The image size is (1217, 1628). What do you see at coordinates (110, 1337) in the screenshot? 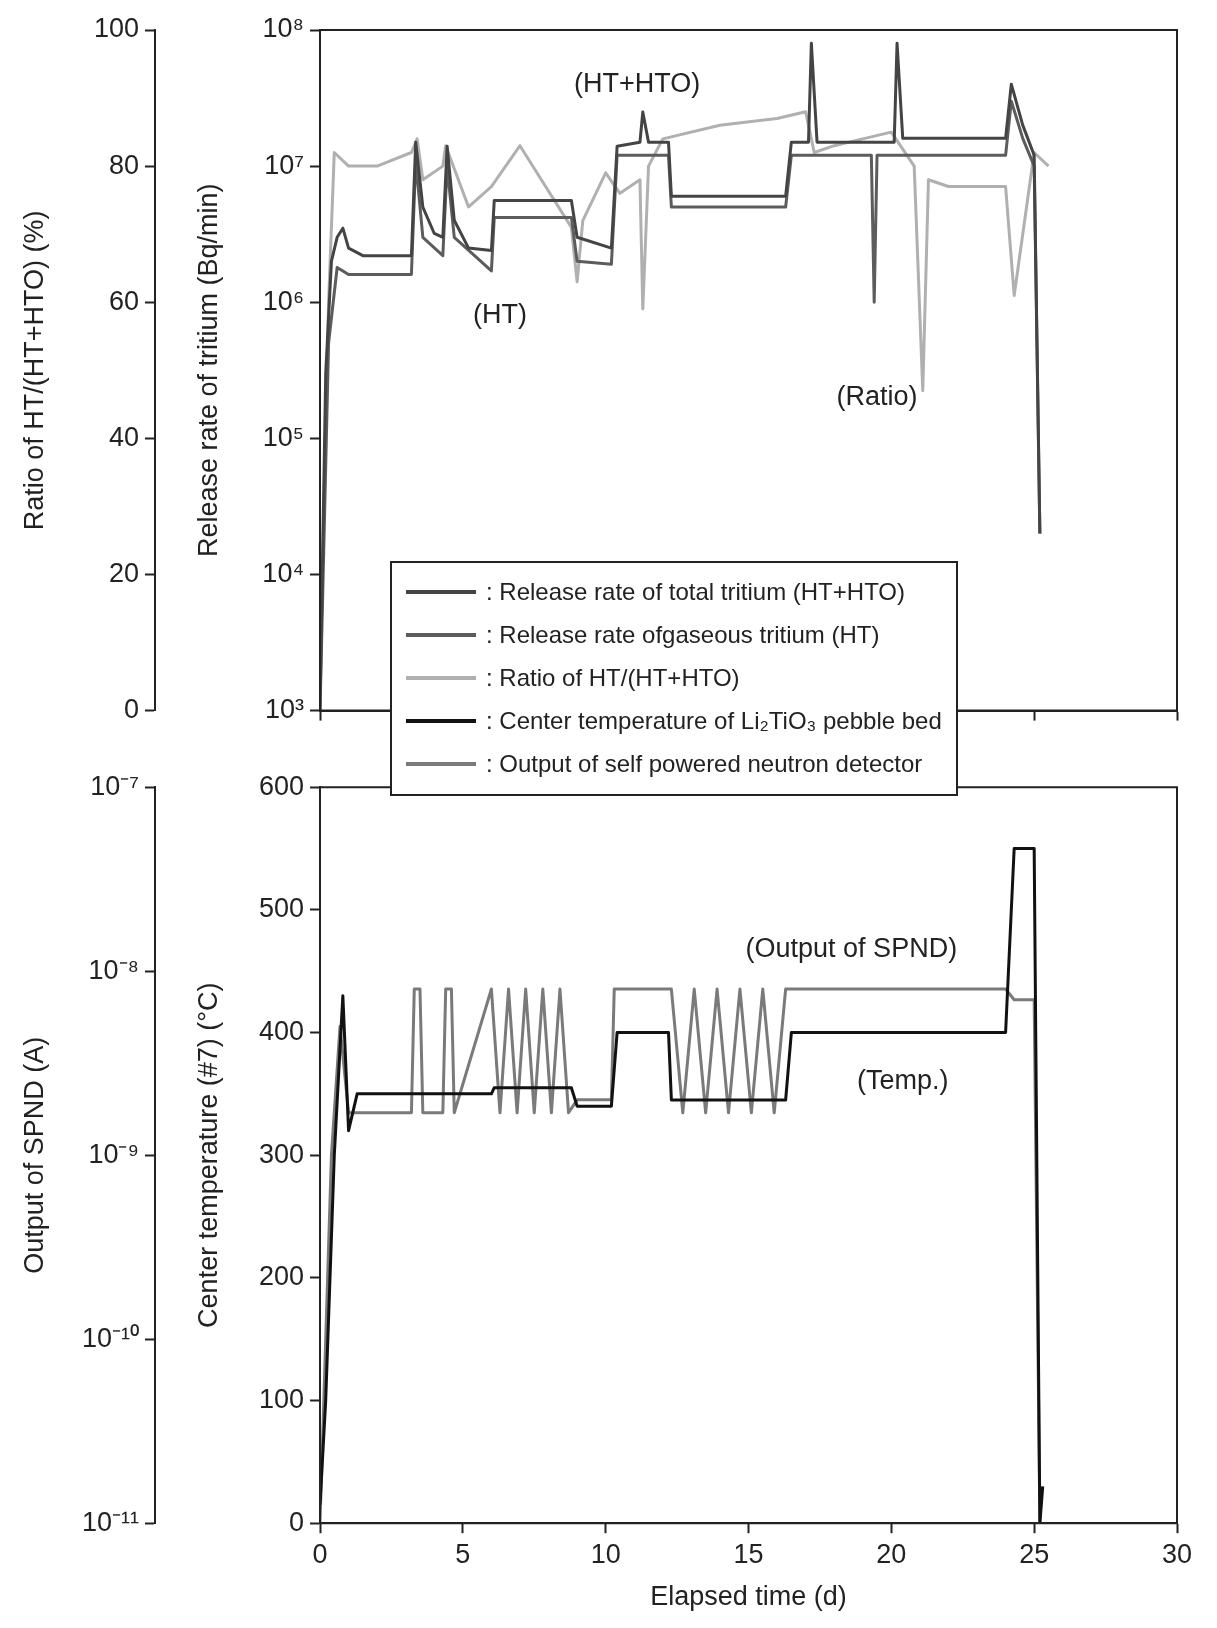
I see `y2-tick-label: 10⁻¹⁰` at bounding box center [110, 1337].